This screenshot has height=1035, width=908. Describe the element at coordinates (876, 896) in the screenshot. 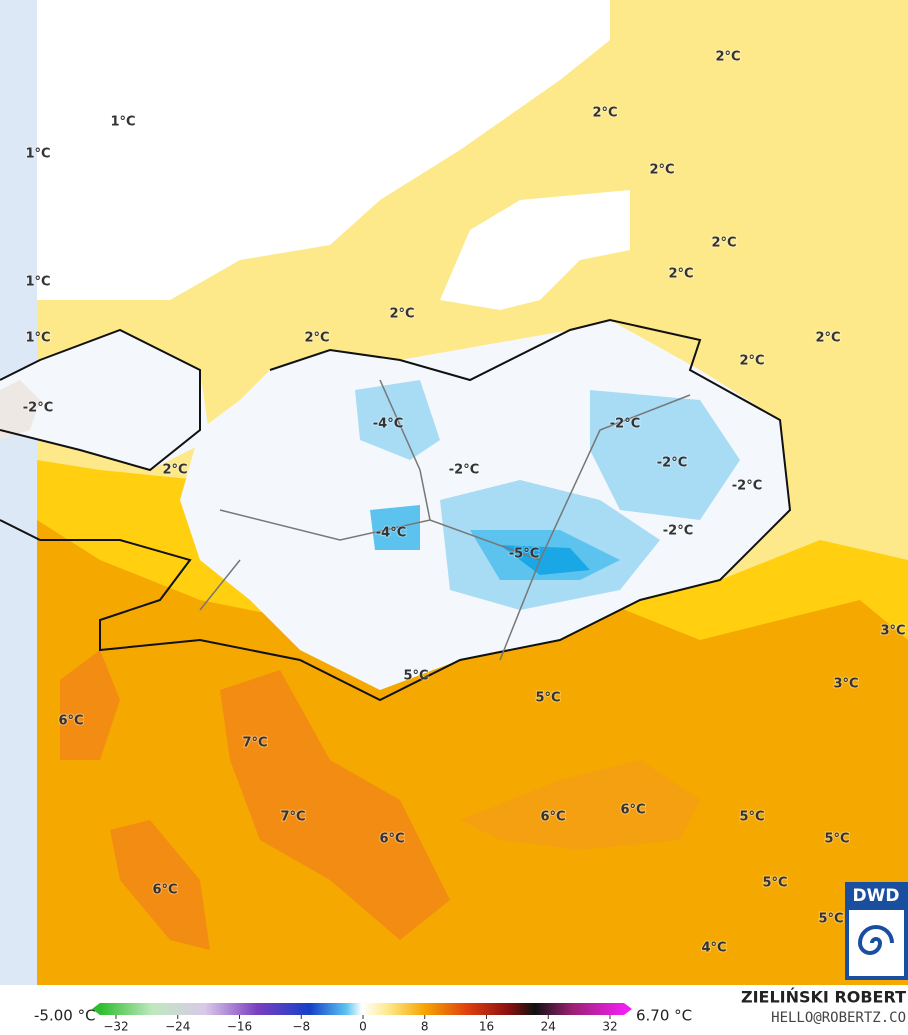

I see `logo-text: DWD` at that location.